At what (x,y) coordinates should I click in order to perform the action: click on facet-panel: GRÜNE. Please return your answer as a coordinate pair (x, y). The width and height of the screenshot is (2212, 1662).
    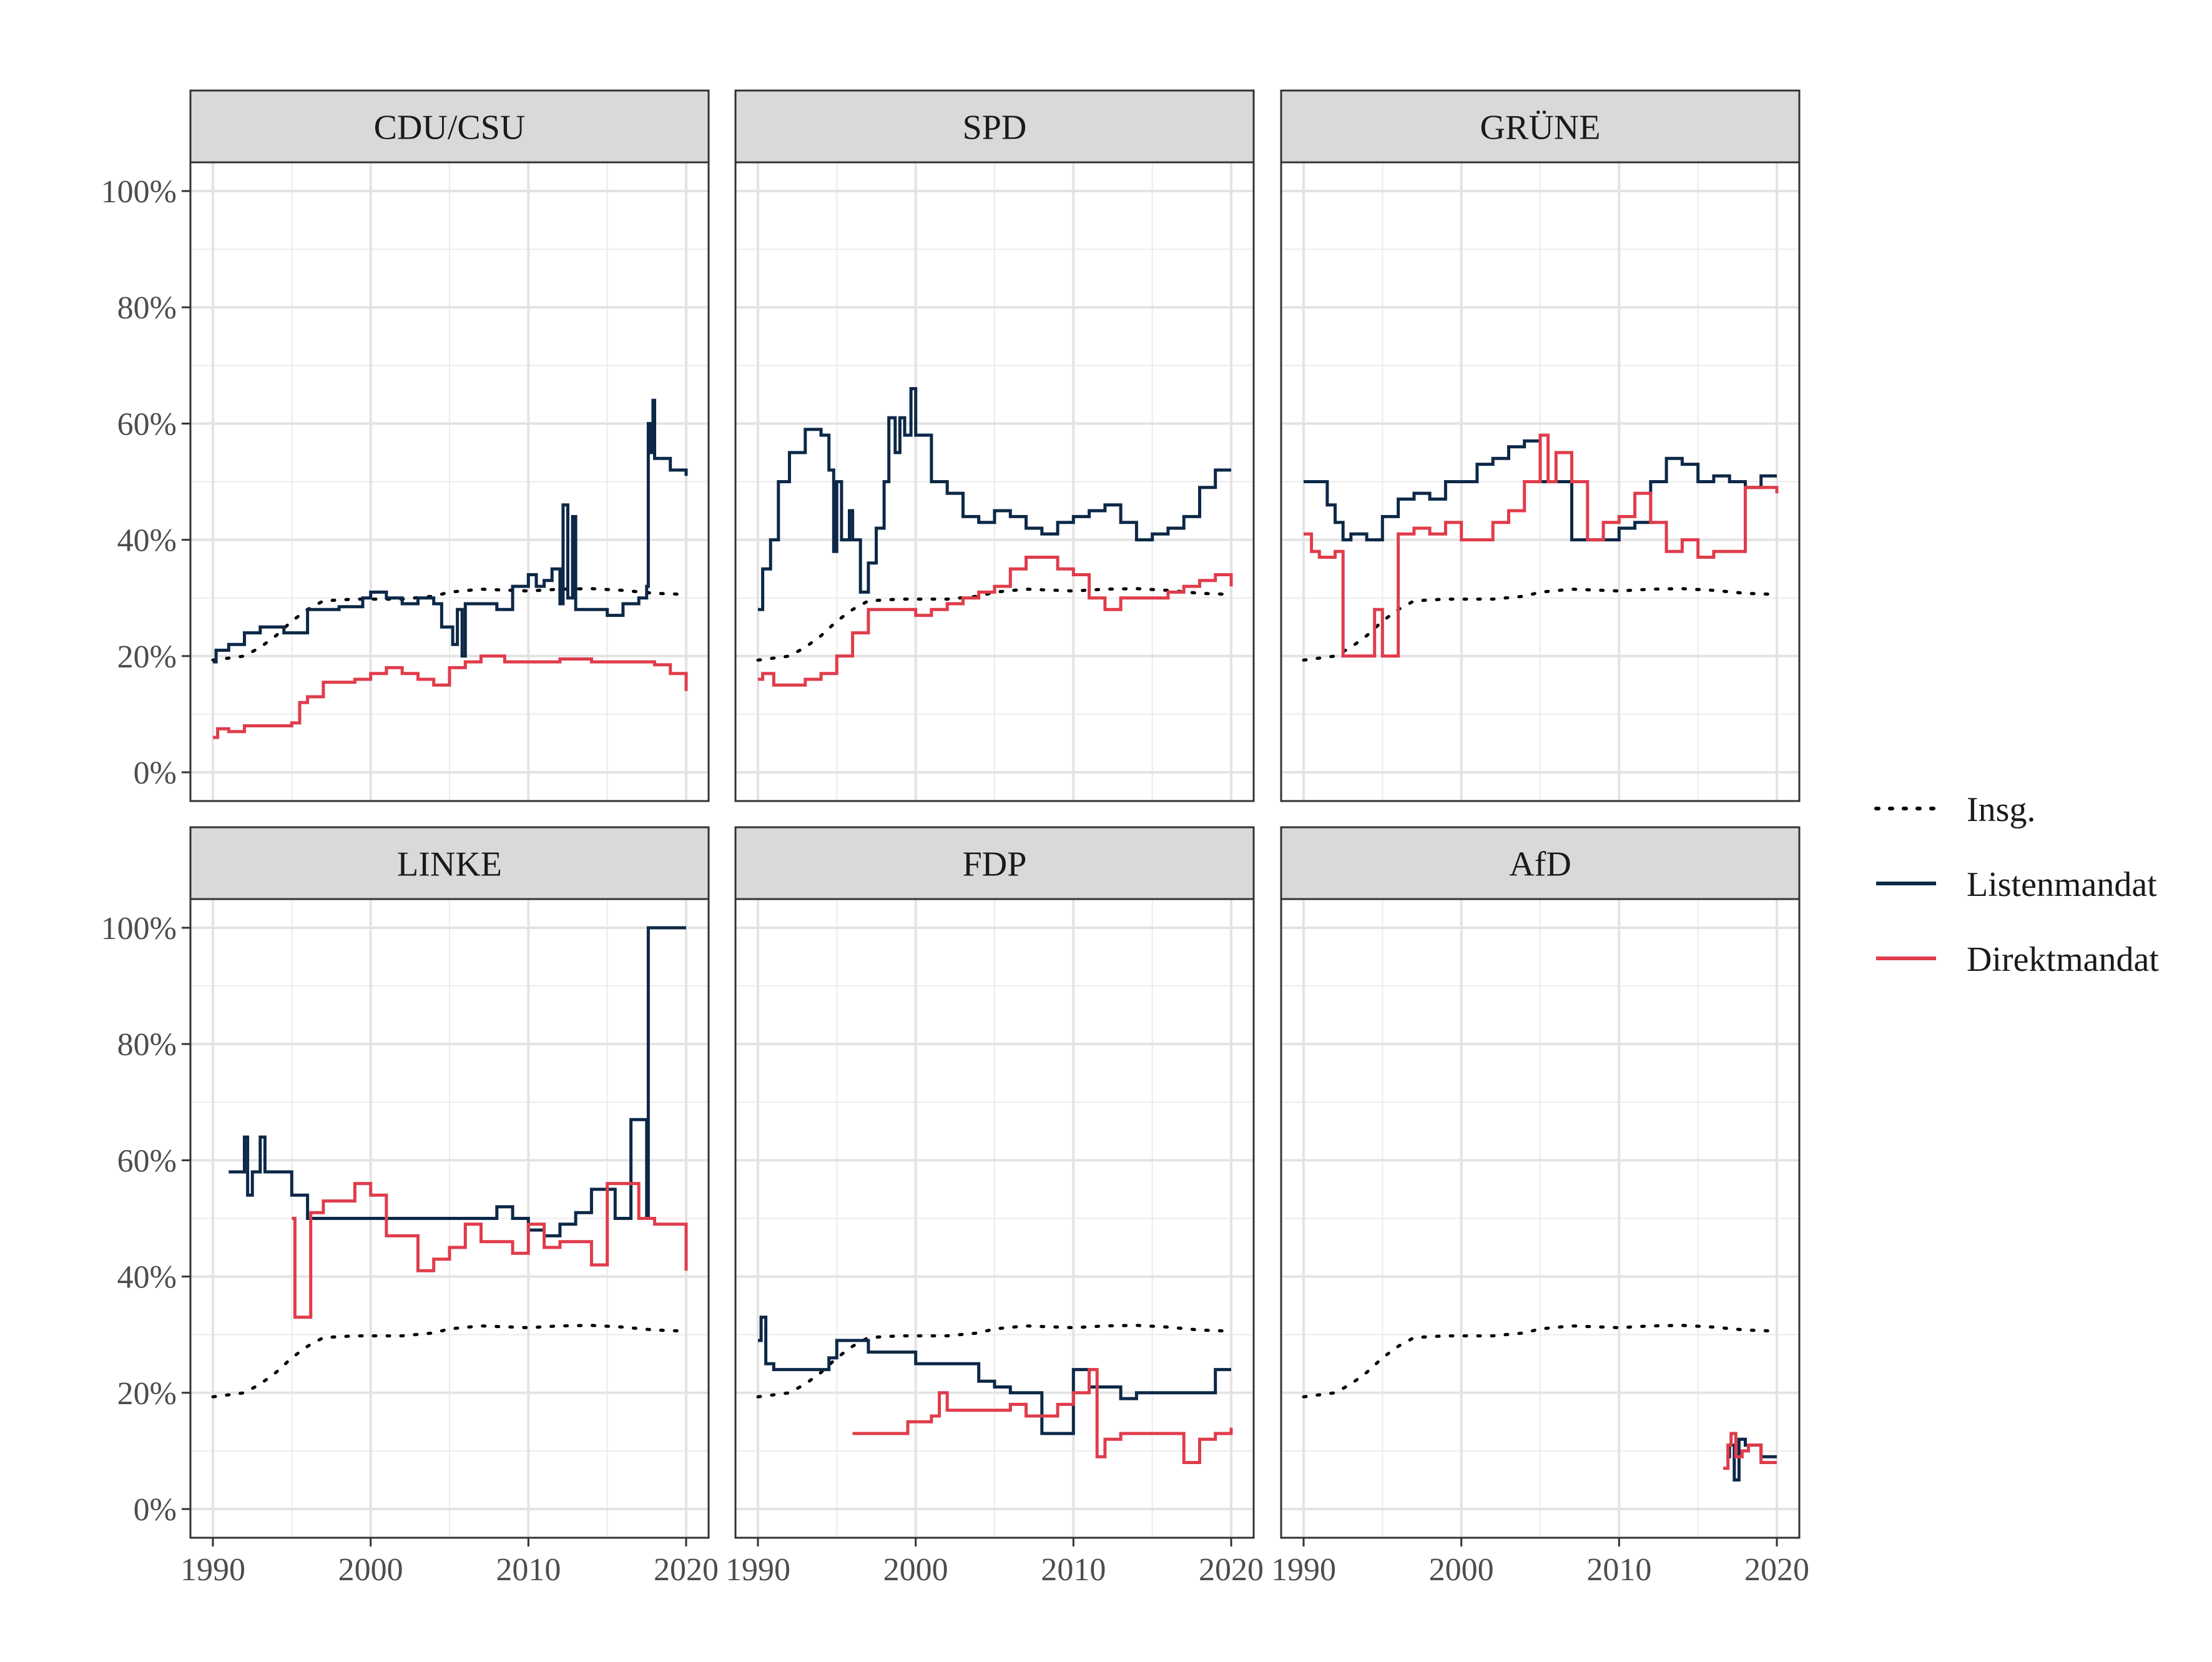
    Looking at the image, I should click on (1540, 445).